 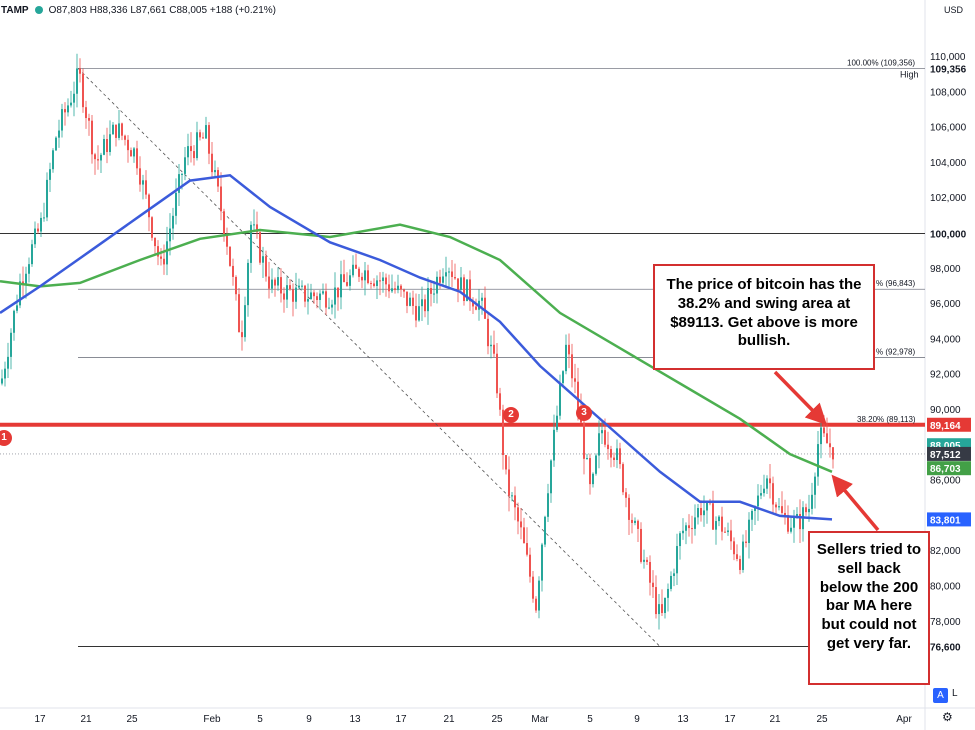 What do you see at coordinates (948, 235) in the screenshot?
I see `price-tag-label: 100,000` at bounding box center [948, 235].